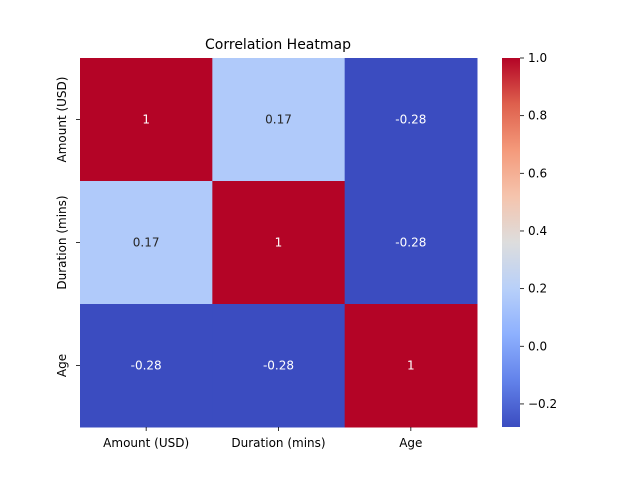  Describe the element at coordinates (146, 443) in the screenshot. I see `x-tick-label: Amount (USD)` at that location.